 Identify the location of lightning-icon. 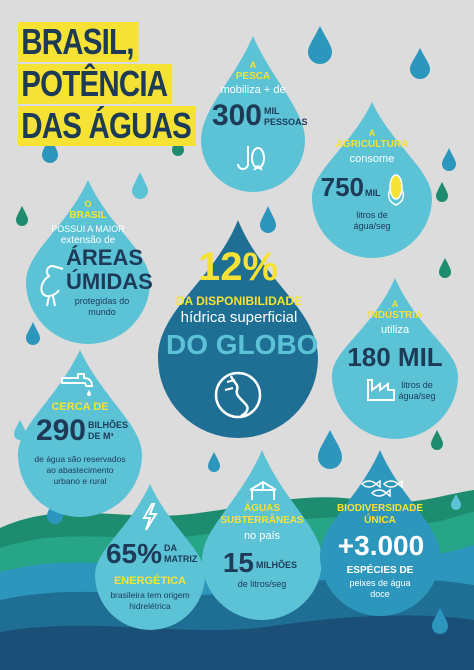
(150, 517).